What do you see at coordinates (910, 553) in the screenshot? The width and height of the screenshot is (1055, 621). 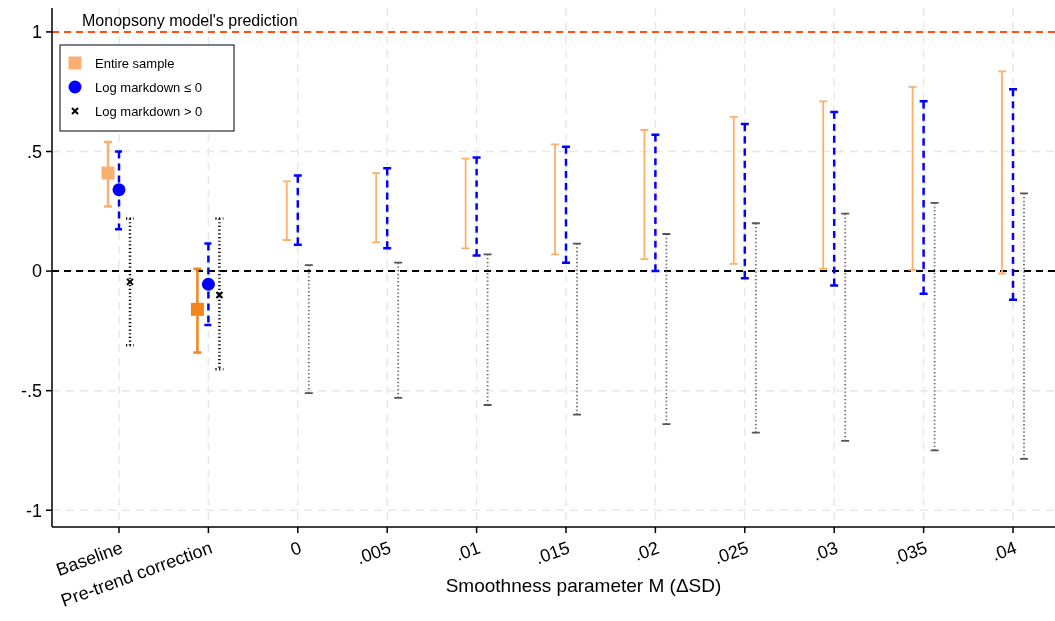 I see `x-tick-label: .035` at bounding box center [910, 553].